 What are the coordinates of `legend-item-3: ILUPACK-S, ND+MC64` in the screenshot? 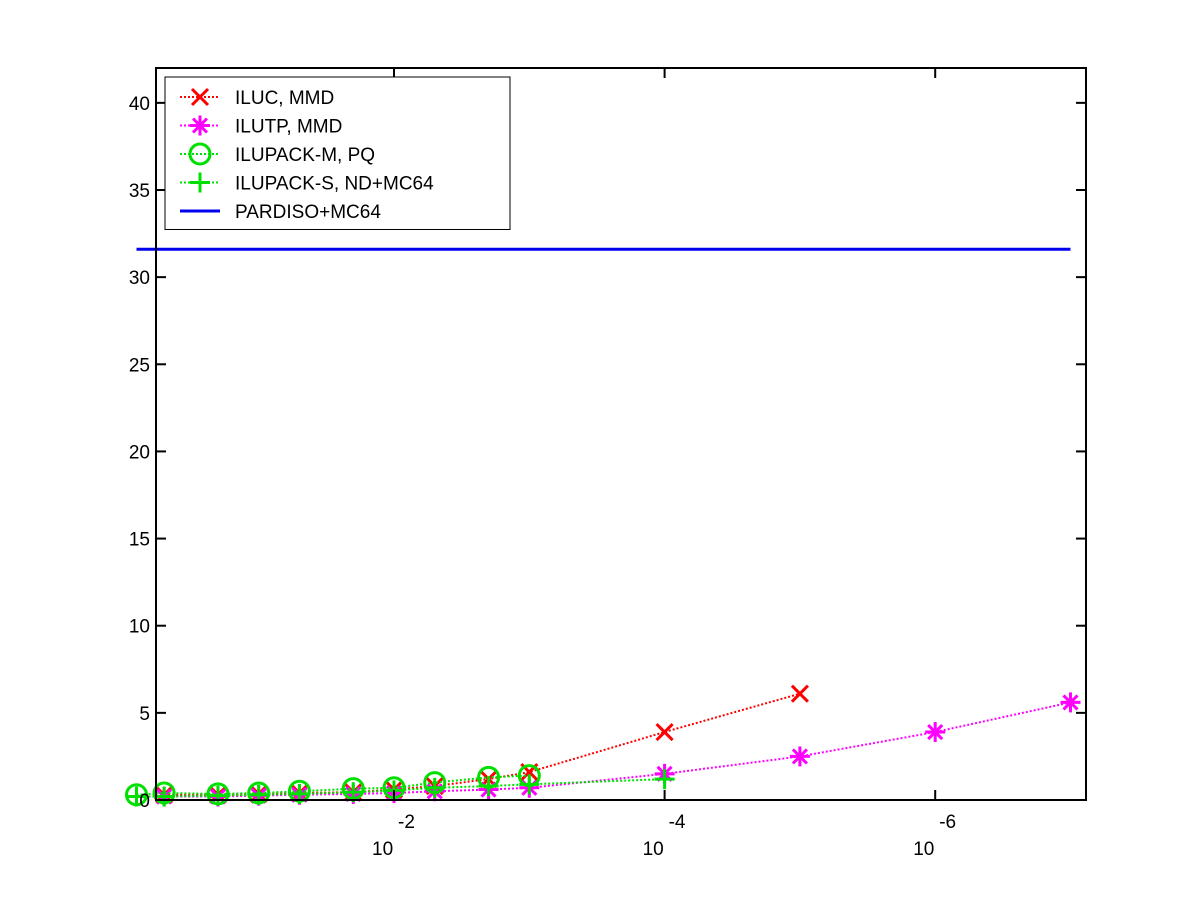 It's located at (307, 183).